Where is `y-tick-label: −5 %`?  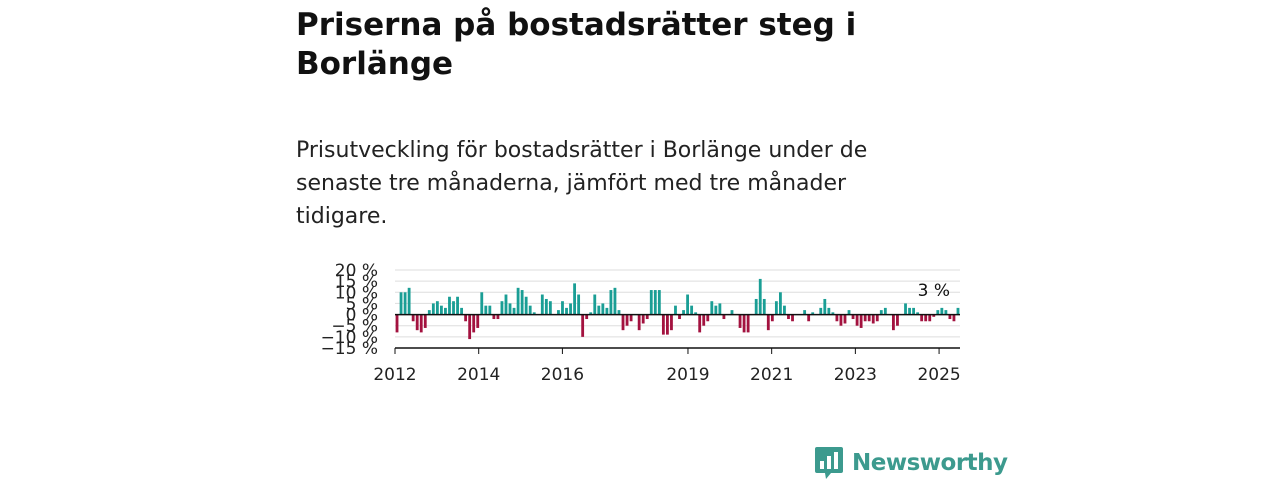 y-tick-label: −5 % is located at coordinates (354, 327).